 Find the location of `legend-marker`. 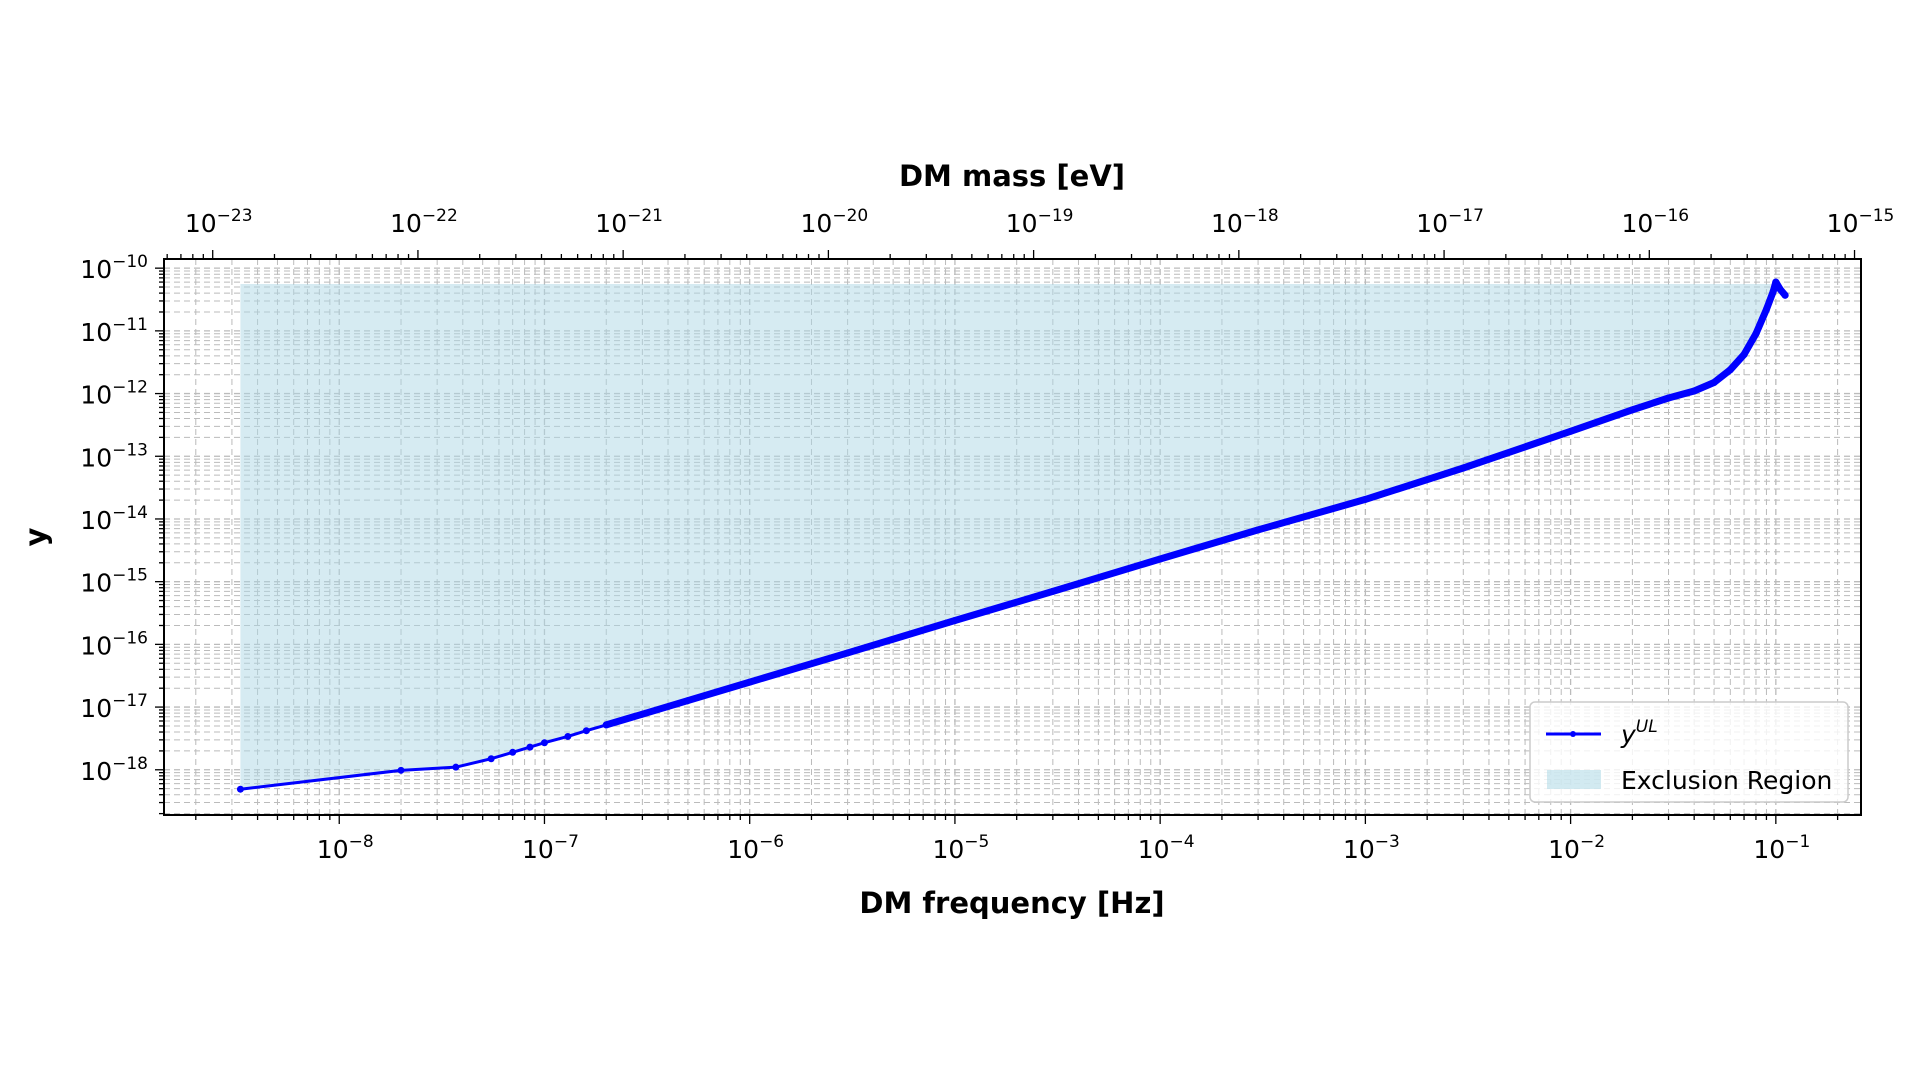

legend-marker is located at coordinates (1573, 734).